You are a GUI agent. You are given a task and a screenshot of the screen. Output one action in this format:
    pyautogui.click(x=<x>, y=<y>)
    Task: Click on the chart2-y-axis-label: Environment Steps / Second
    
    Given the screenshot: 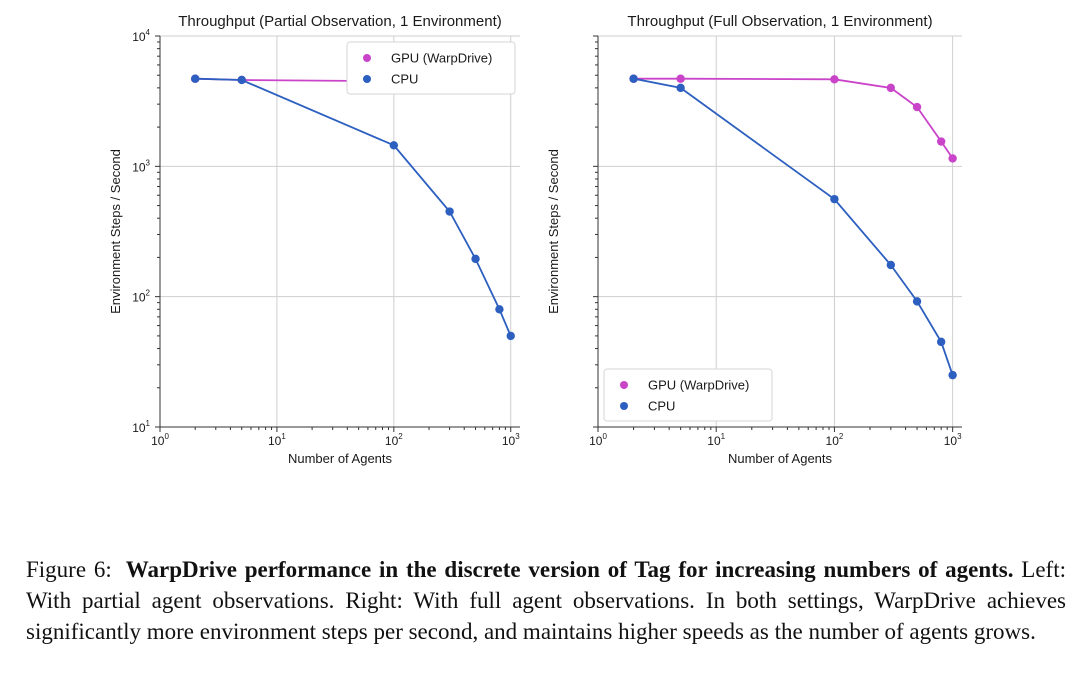 What is the action you would take?
    pyautogui.click(x=553, y=231)
    